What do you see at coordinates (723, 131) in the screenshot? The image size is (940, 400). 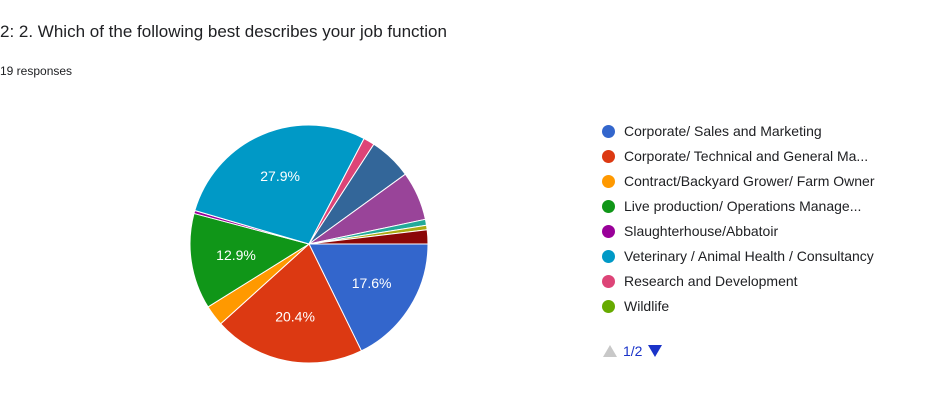 I see `legend-label: Corporate/ Sales and Marketing` at bounding box center [723, 131].